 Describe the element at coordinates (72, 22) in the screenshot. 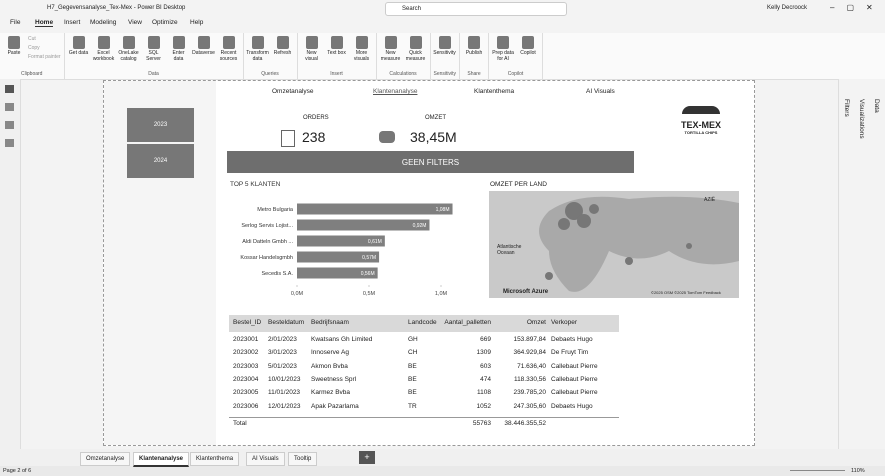

I see `menu-tab: Insert` at that location.